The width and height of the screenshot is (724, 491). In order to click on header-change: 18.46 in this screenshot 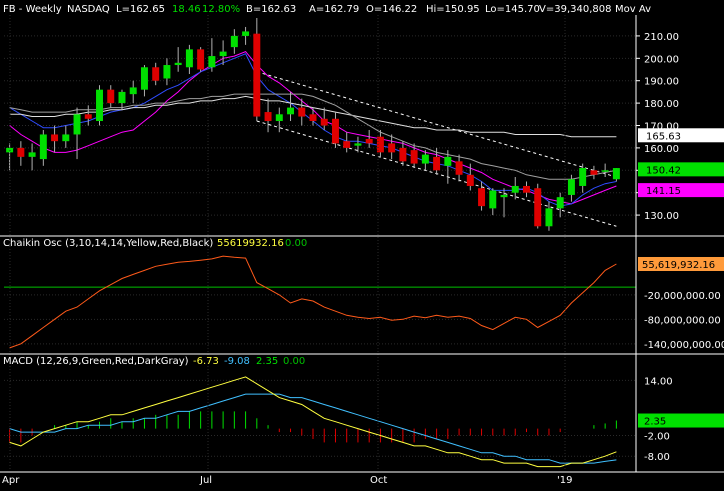, I will do `click(186, 9)`.